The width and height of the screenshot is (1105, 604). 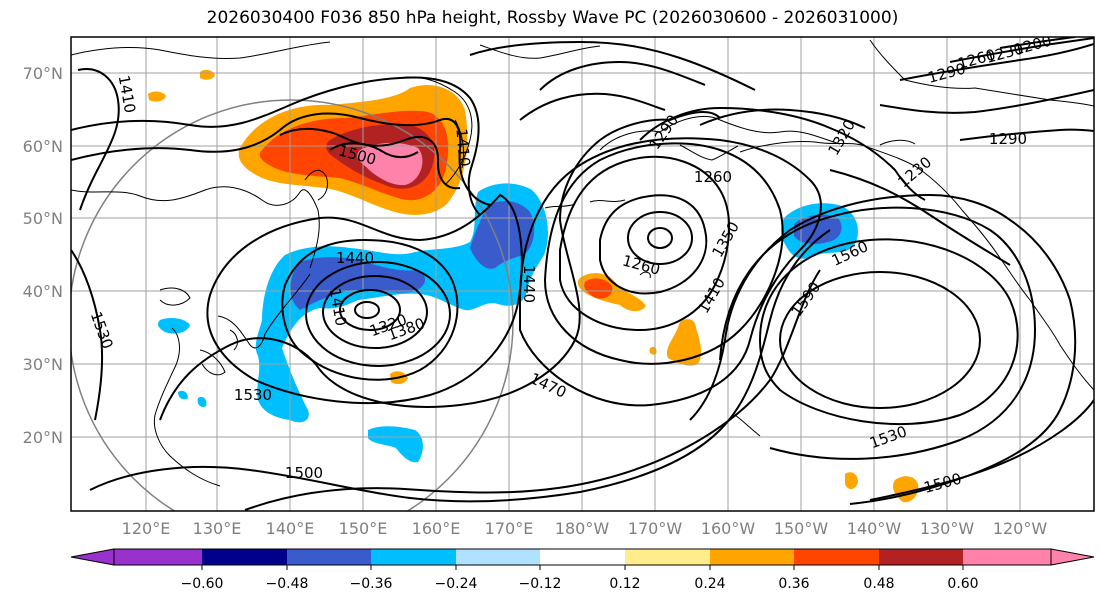 What do you see at coordinates (624, 584) in the screenshot?
I see `colorbar-tick-label: 0.12` at bounding box center [624, 584].